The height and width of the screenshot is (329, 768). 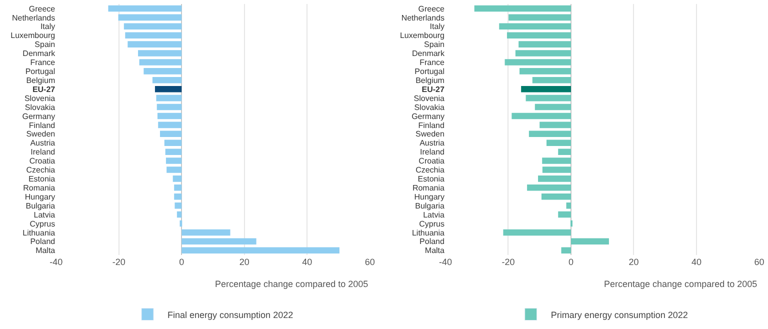 I want to click on x-tick-label: 60, so click(x=759, y=261).